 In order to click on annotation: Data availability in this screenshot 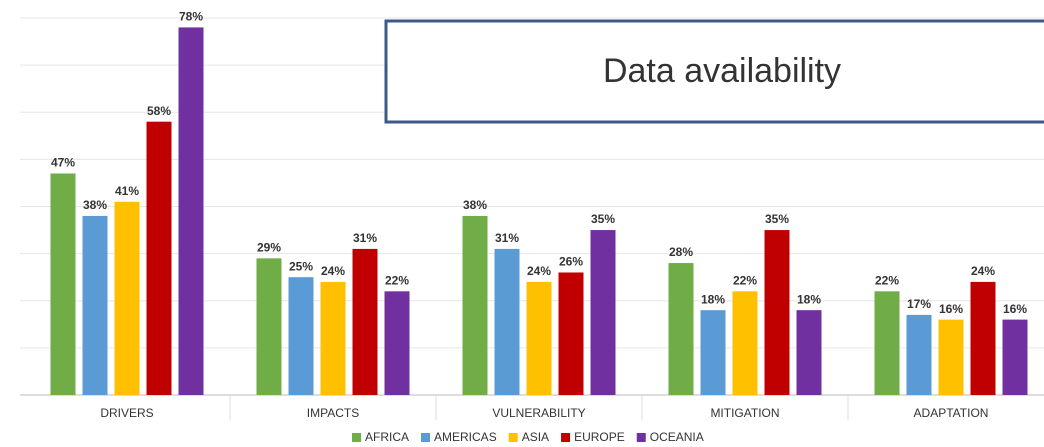, I will do `click(722, 71)`.